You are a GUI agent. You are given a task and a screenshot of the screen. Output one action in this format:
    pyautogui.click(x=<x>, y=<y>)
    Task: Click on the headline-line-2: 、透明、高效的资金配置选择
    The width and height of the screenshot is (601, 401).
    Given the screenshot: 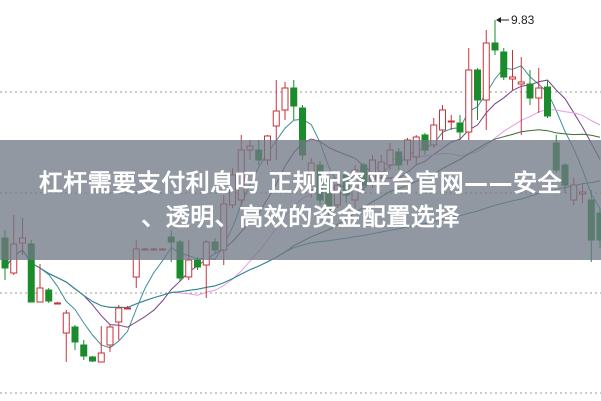 What is the action you would take?
    pyautogui.click(x=300, y=217)
    